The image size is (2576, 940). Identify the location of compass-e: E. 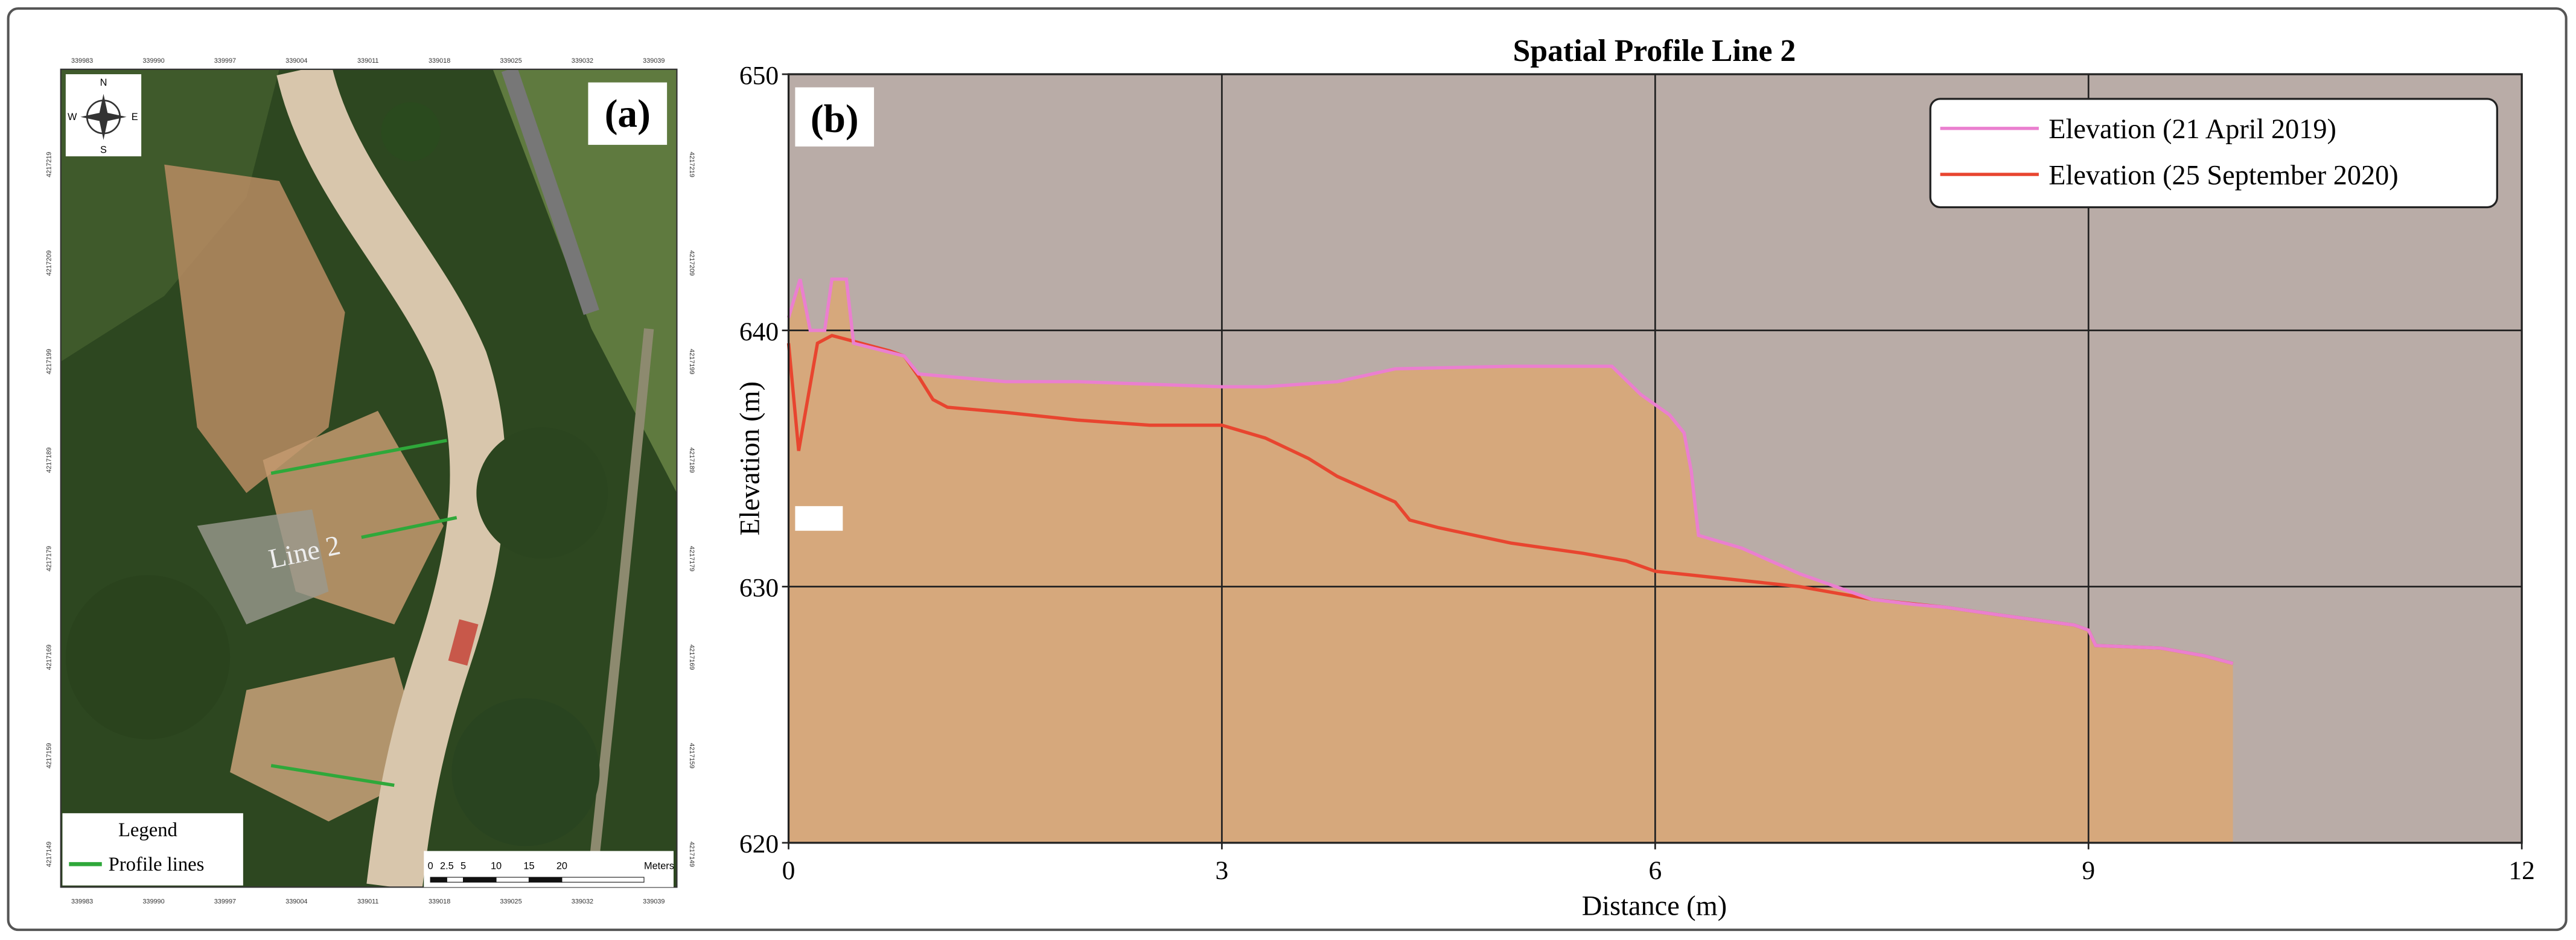
(135, 117).